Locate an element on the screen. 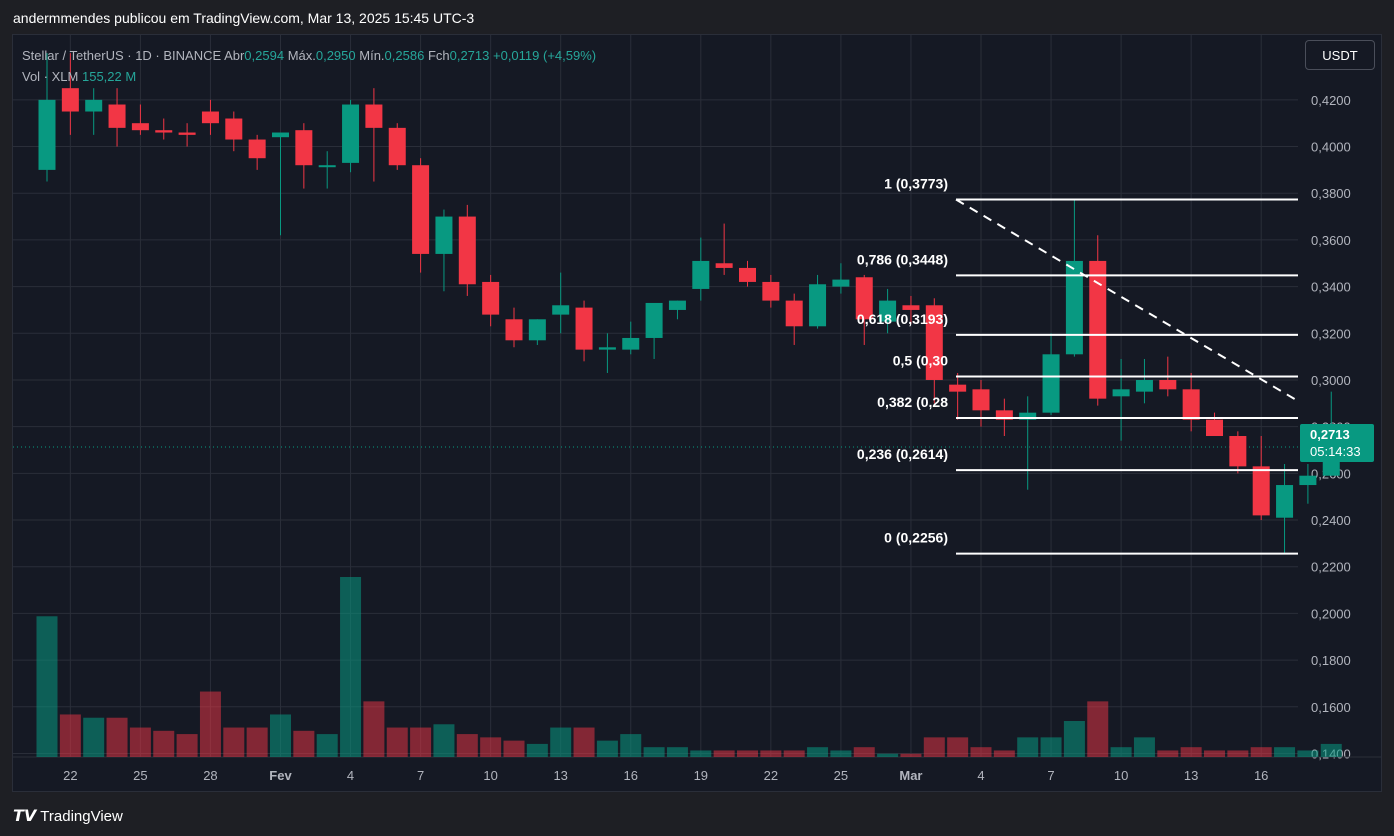 The width and height of the screenshot is (1394, 836). symbol-label: Stellar / TetherUS · 1D · BINANCE is located at coordinates (122, 55).